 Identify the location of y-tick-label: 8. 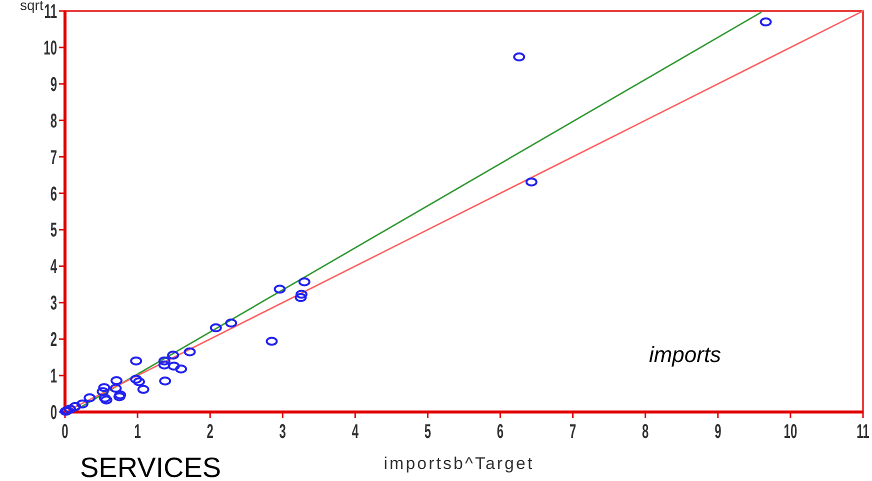
(53, 121).